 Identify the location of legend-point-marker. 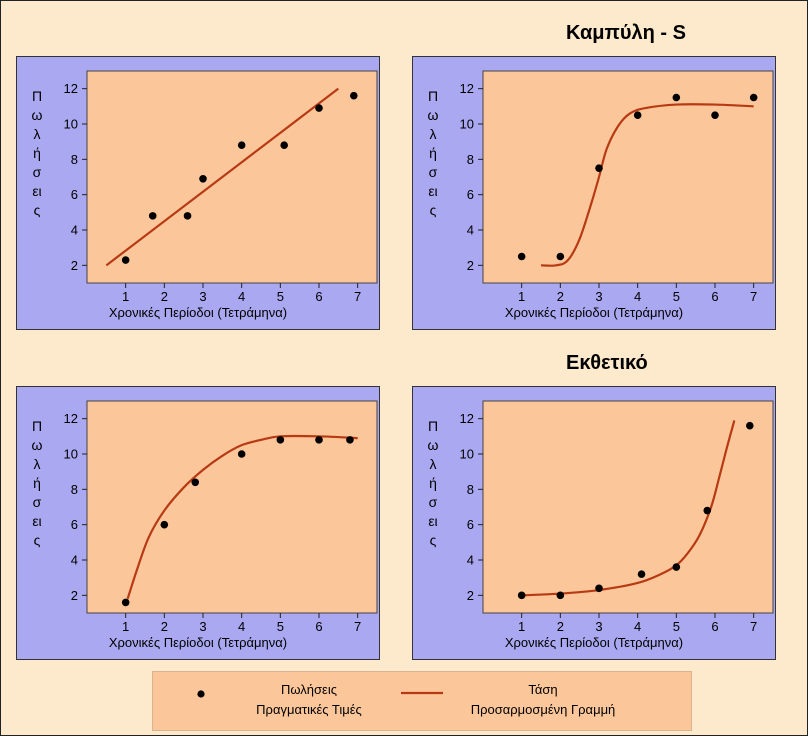
(201, 694).